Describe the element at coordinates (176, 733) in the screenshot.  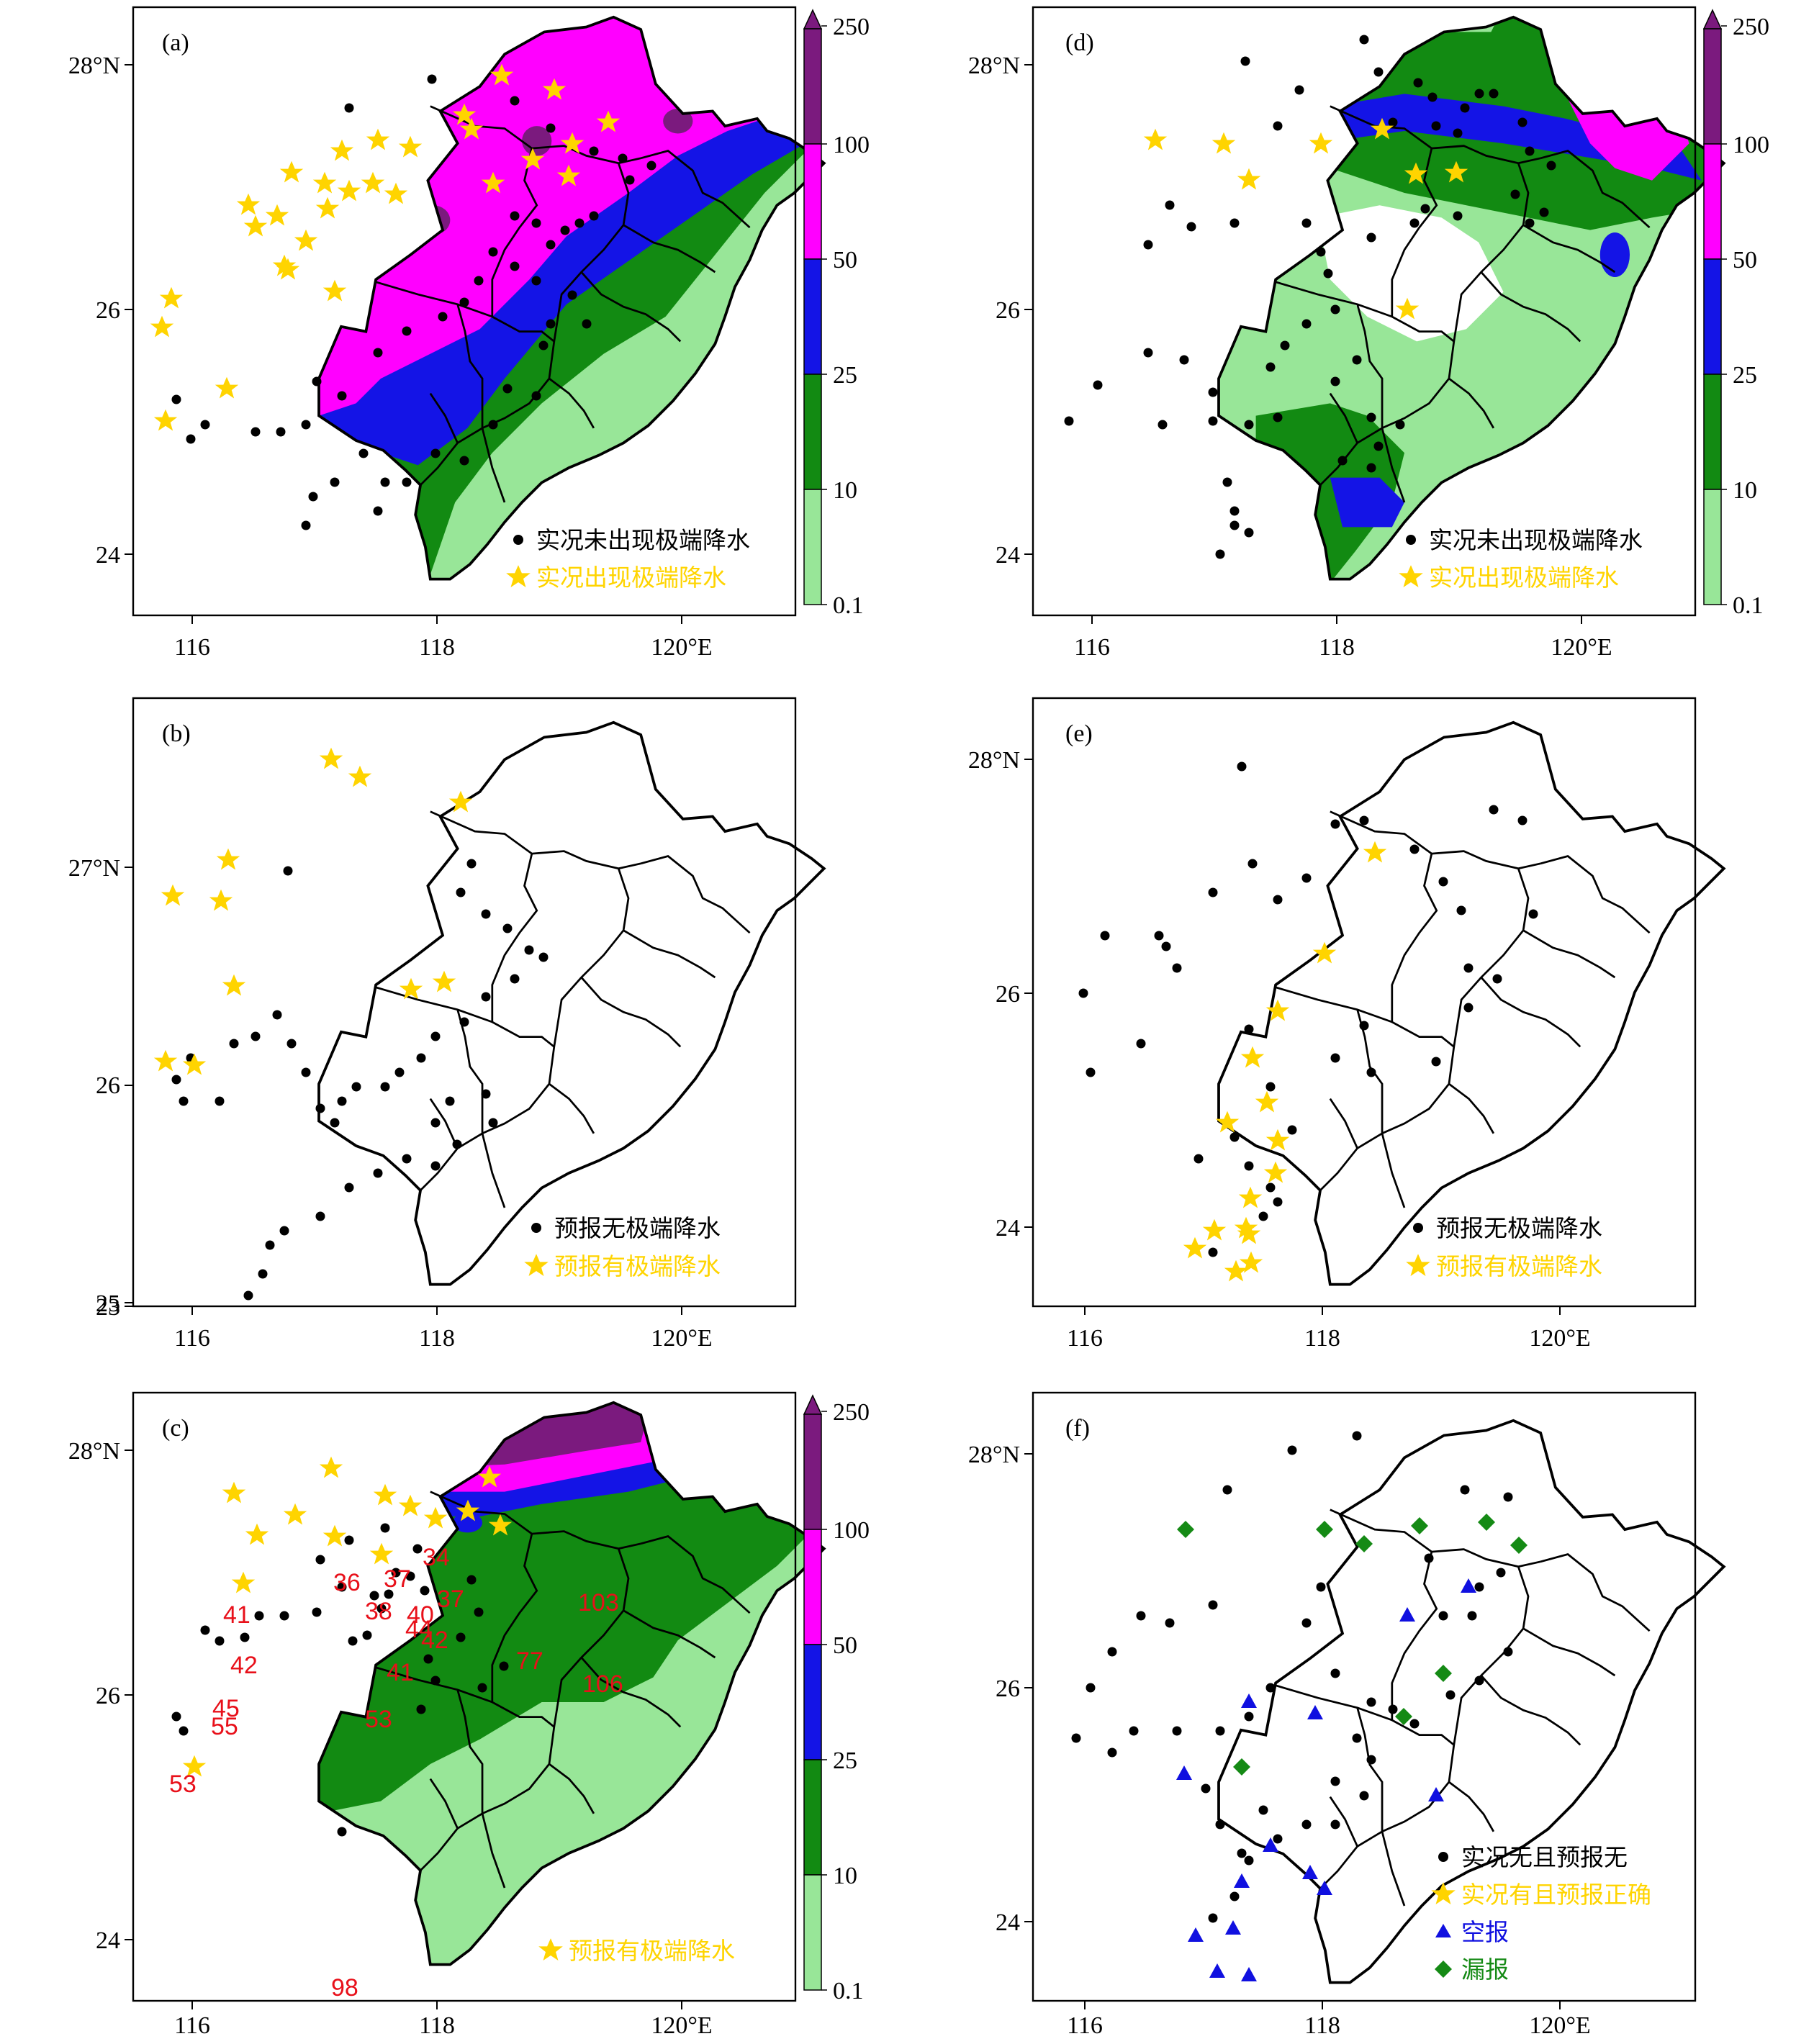
I see `panel-b-label: (b)` at that location.